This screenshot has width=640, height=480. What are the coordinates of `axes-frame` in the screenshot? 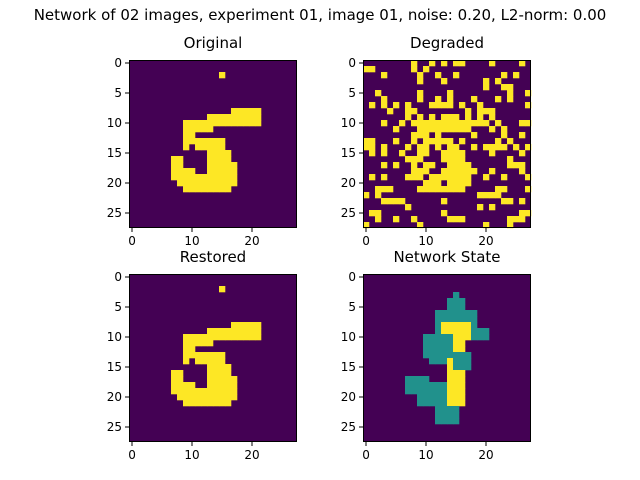 It's located at (213, 144).